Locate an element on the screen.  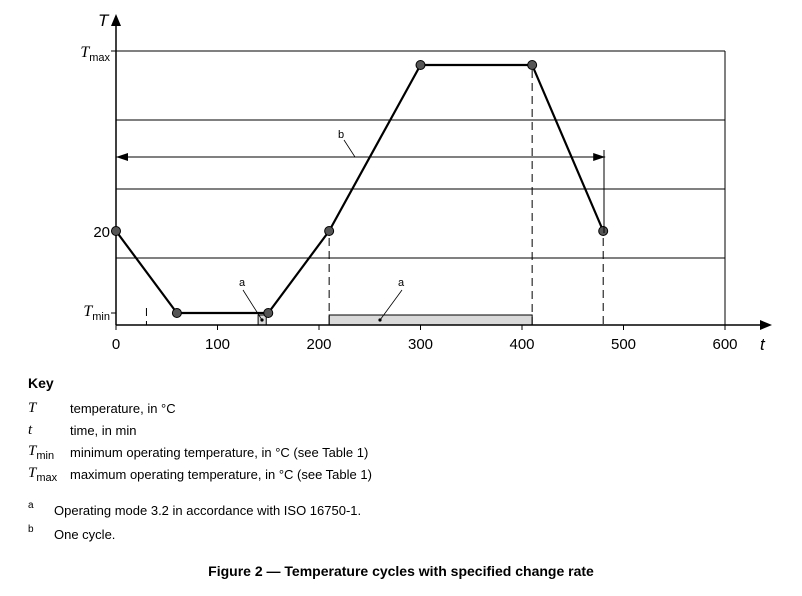
x-tick-label-0: 0 is located at coordinates (116, 344).